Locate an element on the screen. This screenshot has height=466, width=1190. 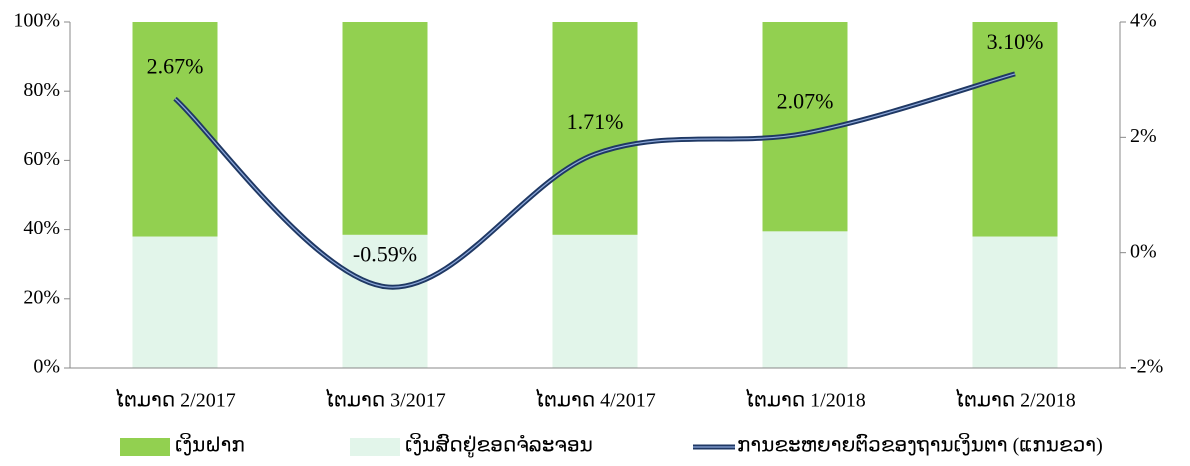
data-label: 2.07% is located at coordinates (805, 100).